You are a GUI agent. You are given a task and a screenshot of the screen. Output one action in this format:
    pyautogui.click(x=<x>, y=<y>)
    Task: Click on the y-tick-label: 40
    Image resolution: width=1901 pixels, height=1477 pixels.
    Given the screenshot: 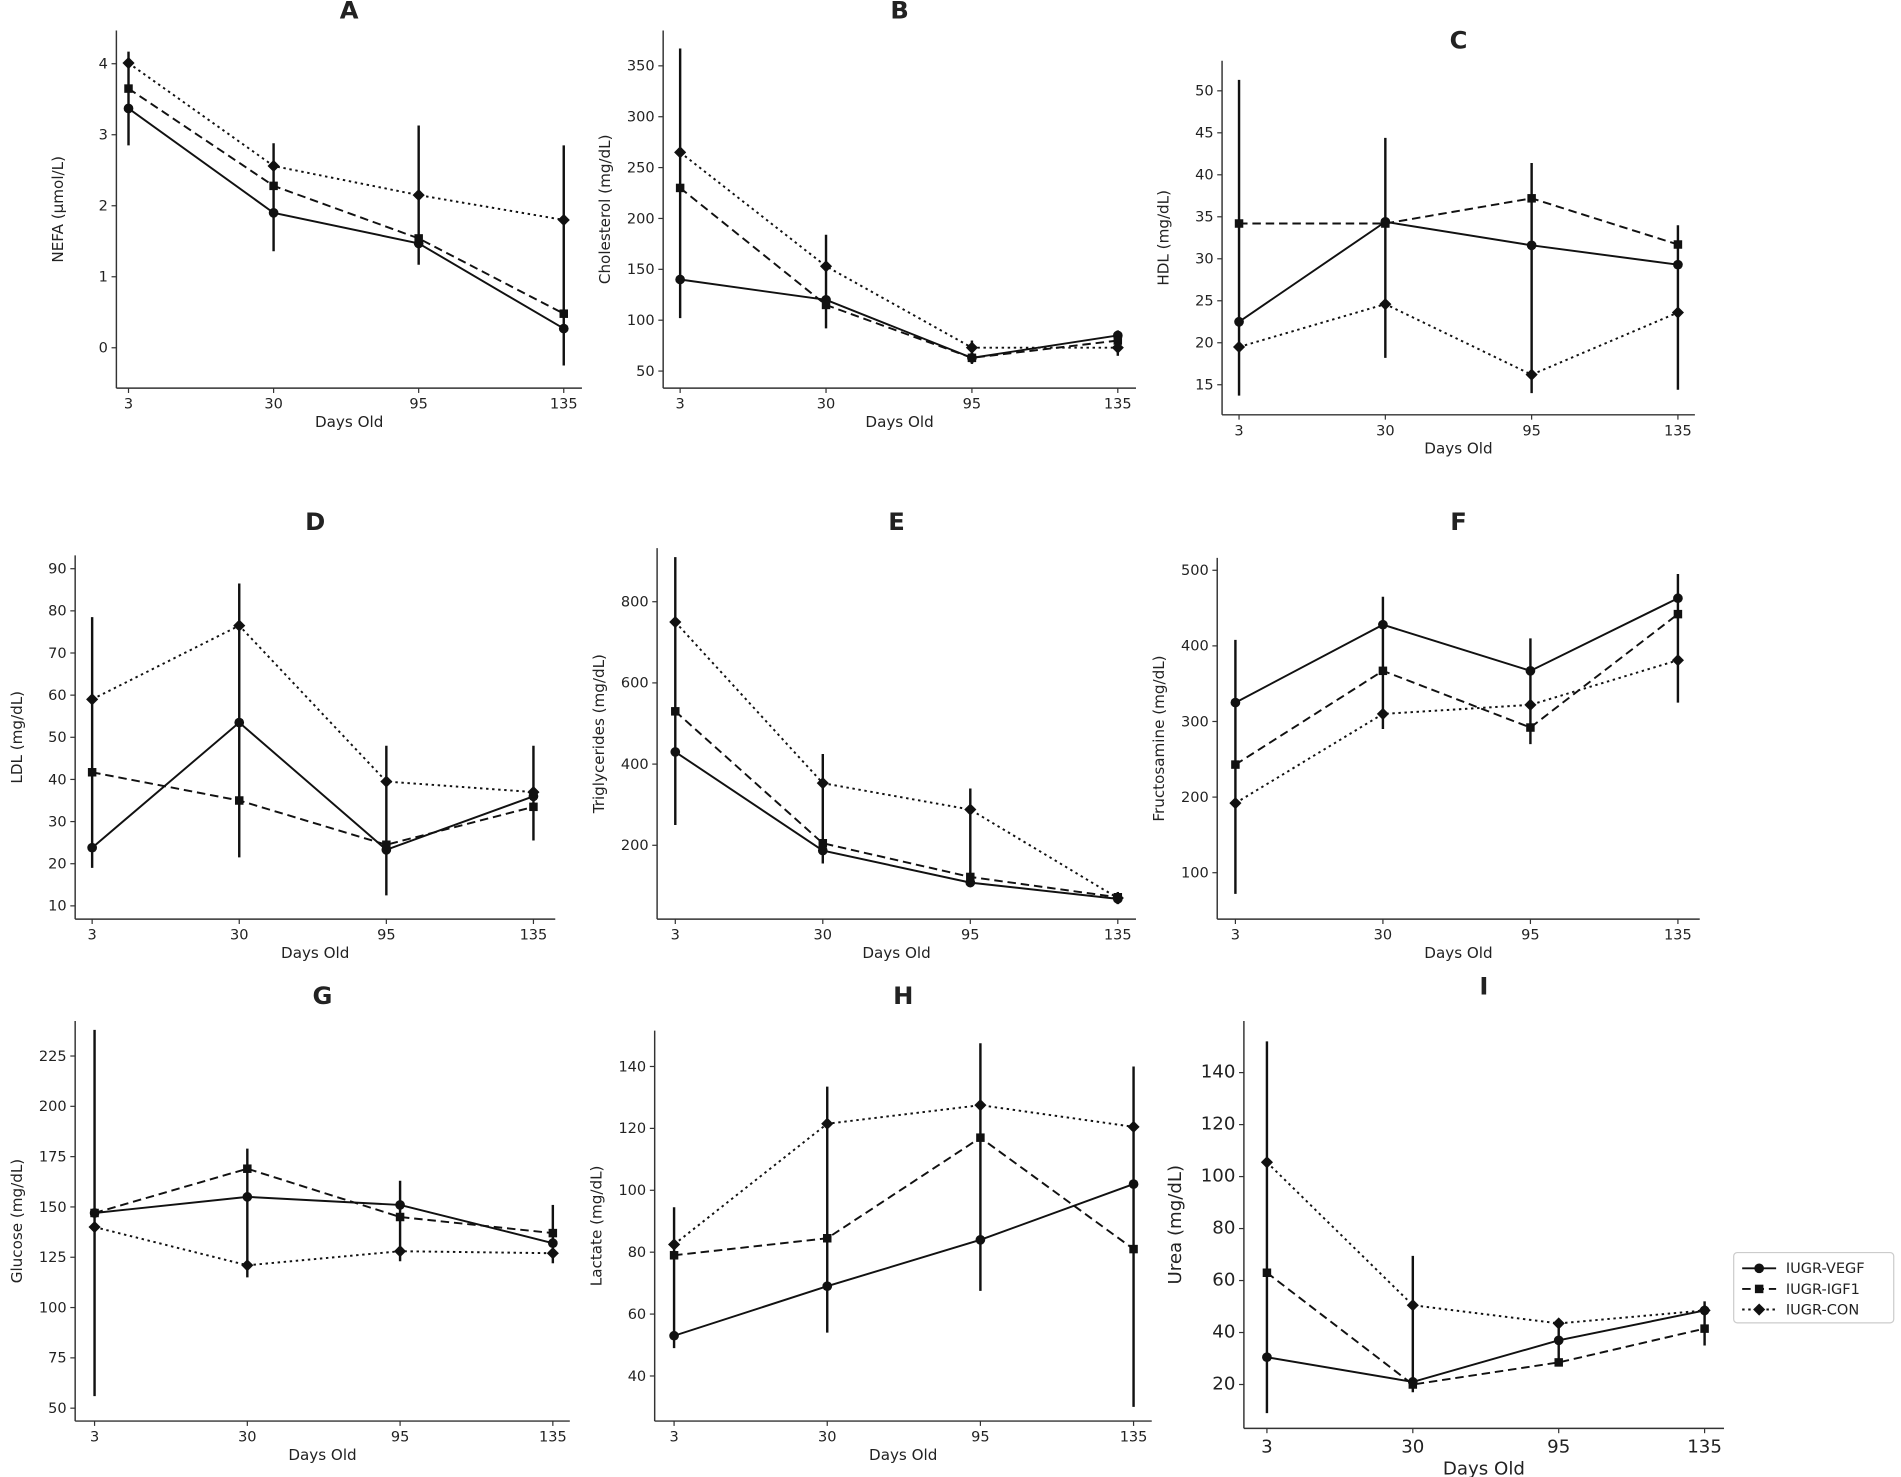 What is the action you would take?
    pyautogui.click(x=1223, y=1331)
    